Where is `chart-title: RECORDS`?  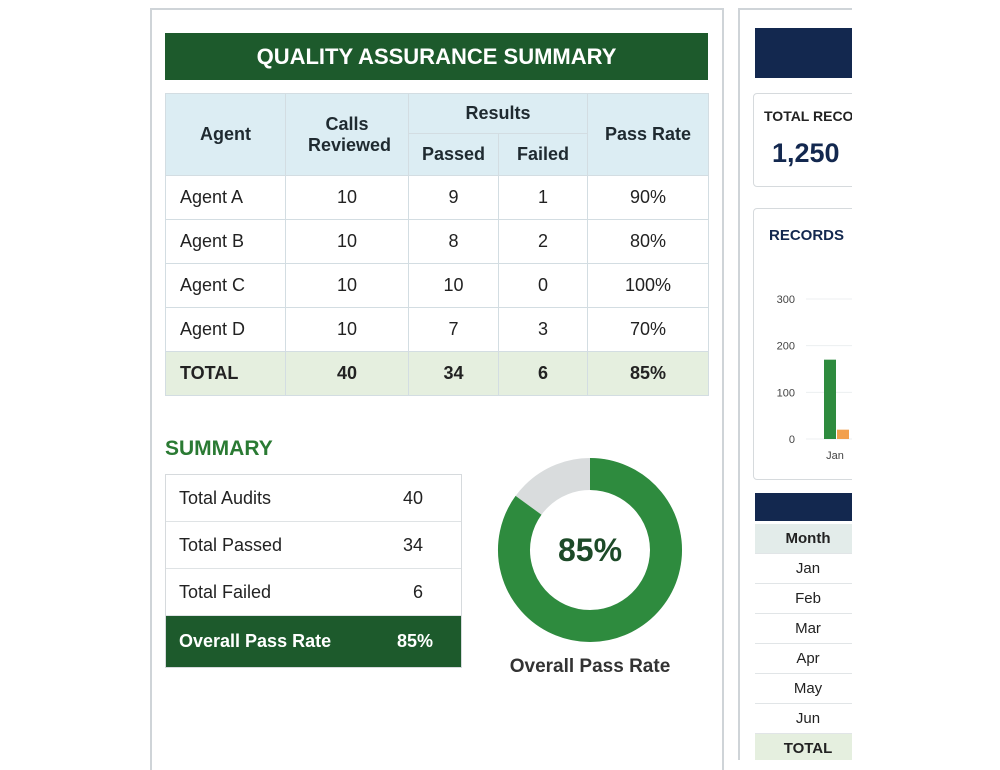 chart-title: RECORDS is located at coordinates (807, 235).